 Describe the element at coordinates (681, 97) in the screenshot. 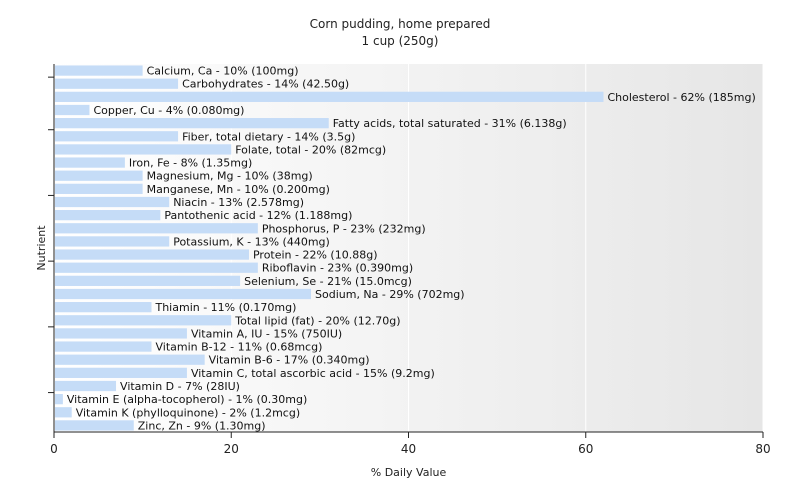

I see `bar-label: Cholesterol - 62% (185mg)` at that location.